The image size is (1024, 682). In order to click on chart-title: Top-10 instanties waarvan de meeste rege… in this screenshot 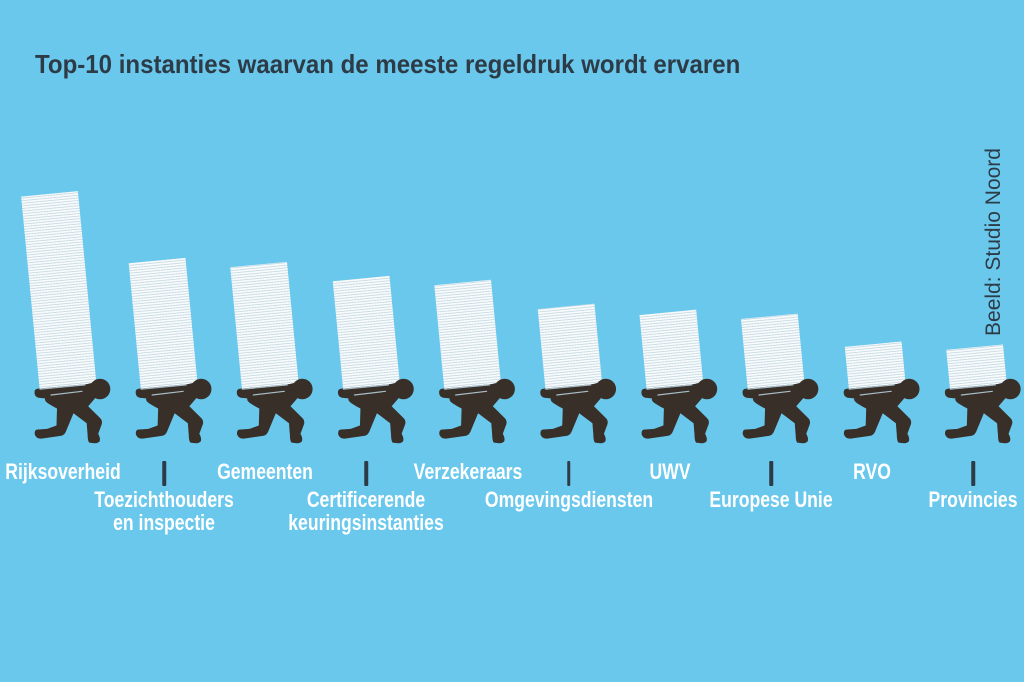, I will do `click(388, 64)`.